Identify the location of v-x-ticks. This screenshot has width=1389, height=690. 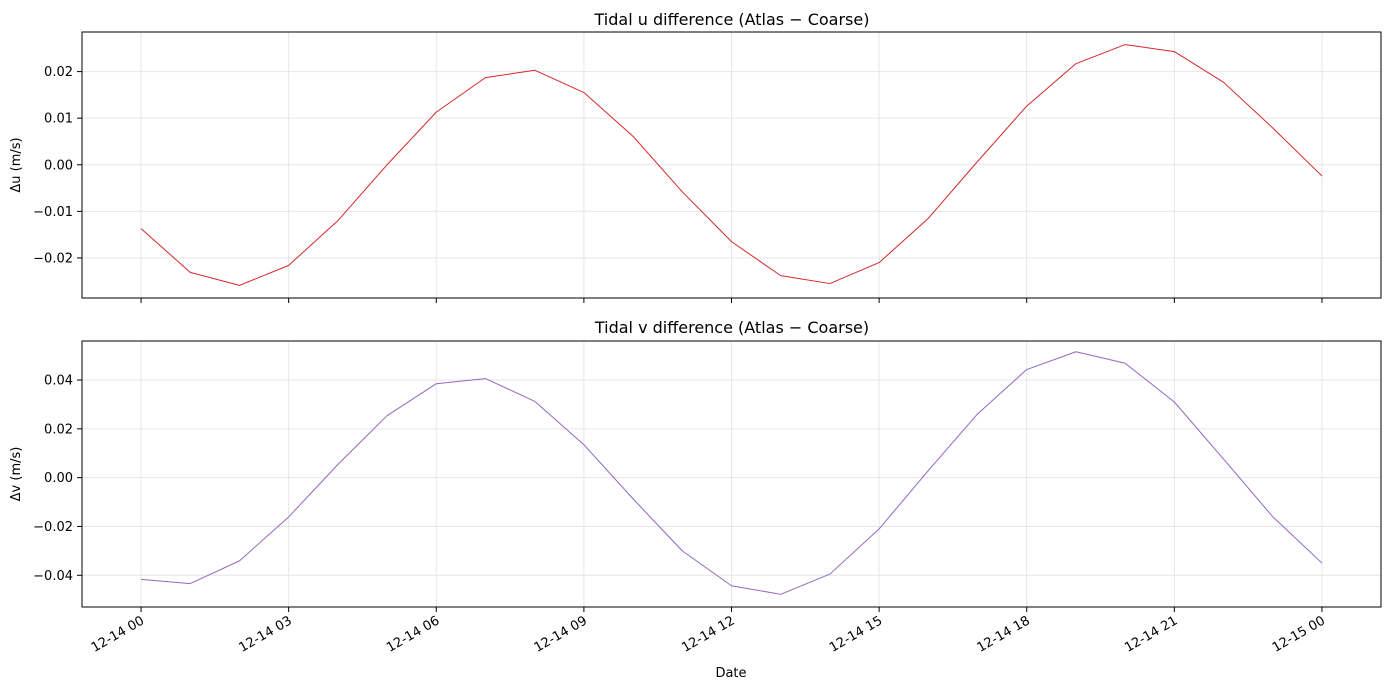
(731, 609).